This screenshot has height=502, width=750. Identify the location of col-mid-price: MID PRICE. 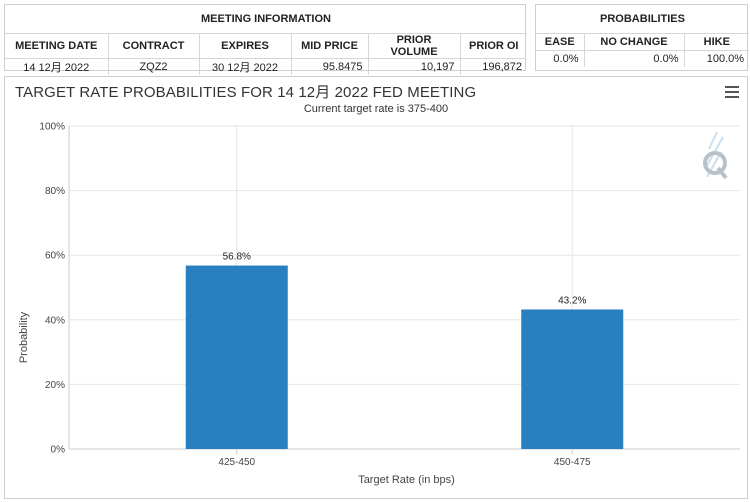
(329, 45).